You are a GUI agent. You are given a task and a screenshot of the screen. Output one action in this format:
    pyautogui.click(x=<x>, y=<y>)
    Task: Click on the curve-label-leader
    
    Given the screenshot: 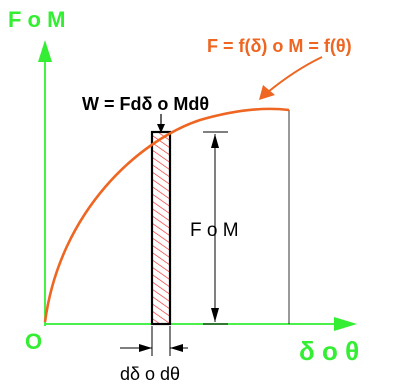 What is the action you would take?
    pyautogui.click(x=291, y=78)
    